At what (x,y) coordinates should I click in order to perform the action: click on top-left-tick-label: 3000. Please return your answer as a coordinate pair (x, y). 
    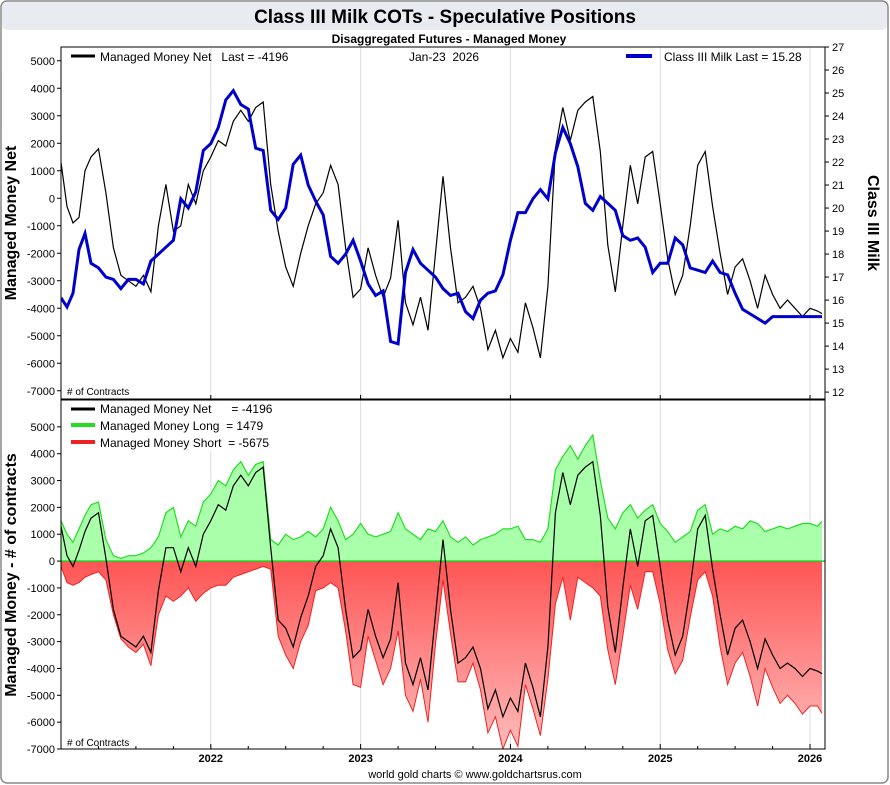
    Looking at the image, I should click on (43, 117).